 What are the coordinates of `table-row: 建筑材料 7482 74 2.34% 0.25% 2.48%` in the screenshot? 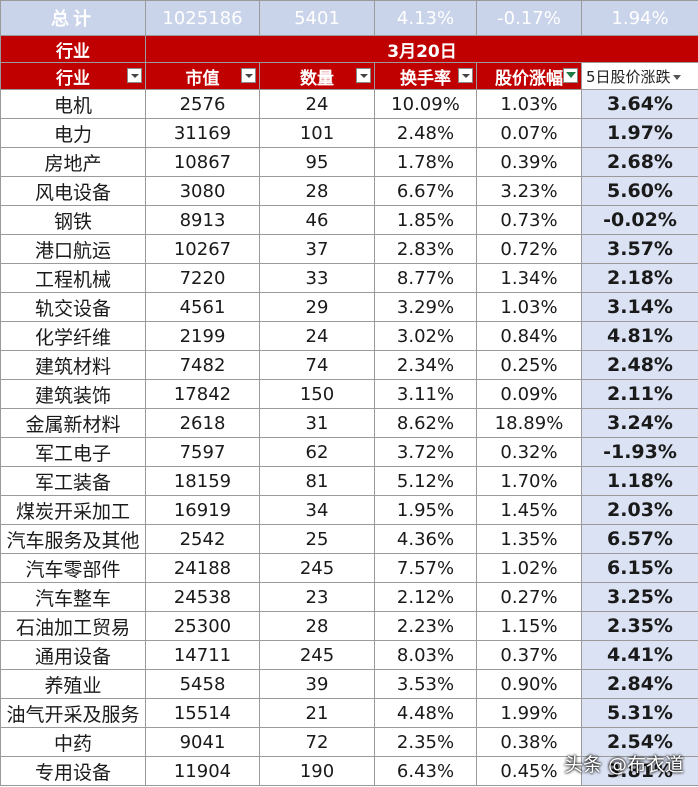 It's located at (349, 365).